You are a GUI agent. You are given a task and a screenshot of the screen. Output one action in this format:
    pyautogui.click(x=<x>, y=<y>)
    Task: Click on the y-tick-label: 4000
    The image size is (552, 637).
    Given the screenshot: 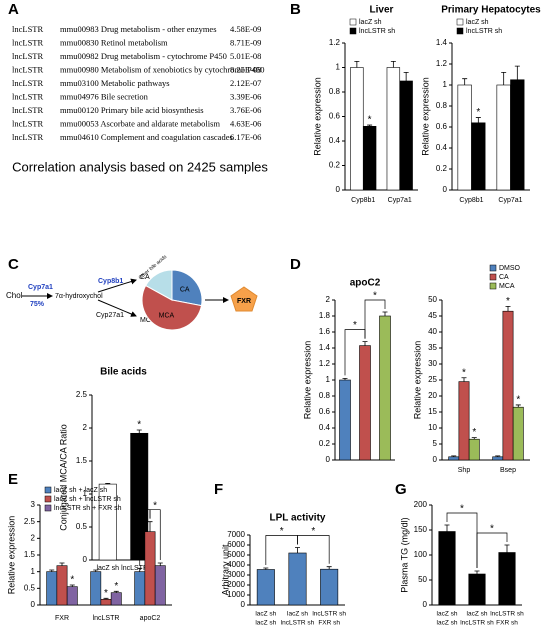 What is the action you would take?
    pyautogui.click(x=236, y=564)
    